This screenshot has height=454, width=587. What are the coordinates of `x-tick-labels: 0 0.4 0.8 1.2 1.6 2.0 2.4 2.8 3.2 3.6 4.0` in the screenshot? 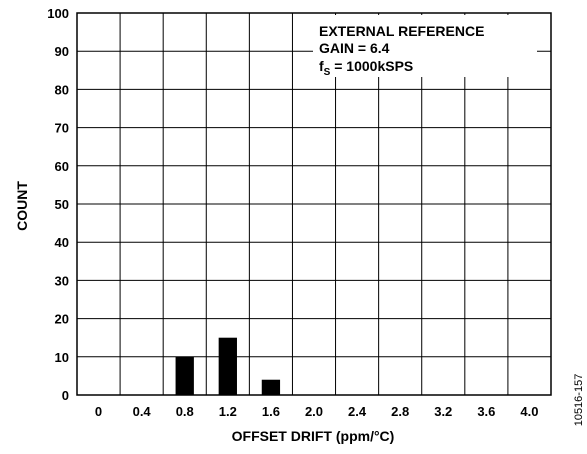 It's located at (317, 411).